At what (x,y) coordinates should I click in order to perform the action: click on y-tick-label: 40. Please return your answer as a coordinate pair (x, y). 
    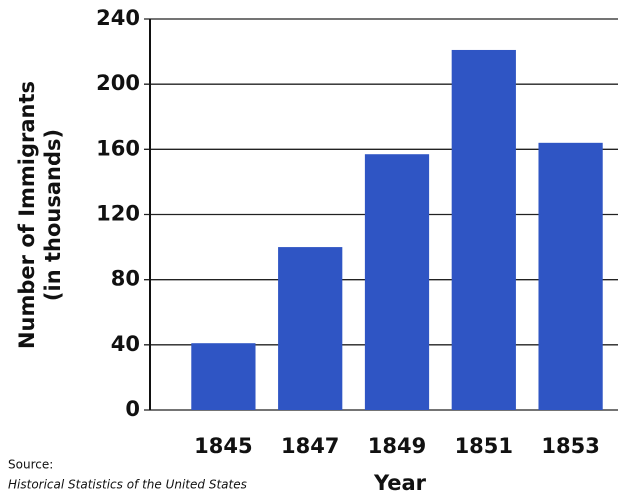
    Looking at the image, I should click on (125, 344).